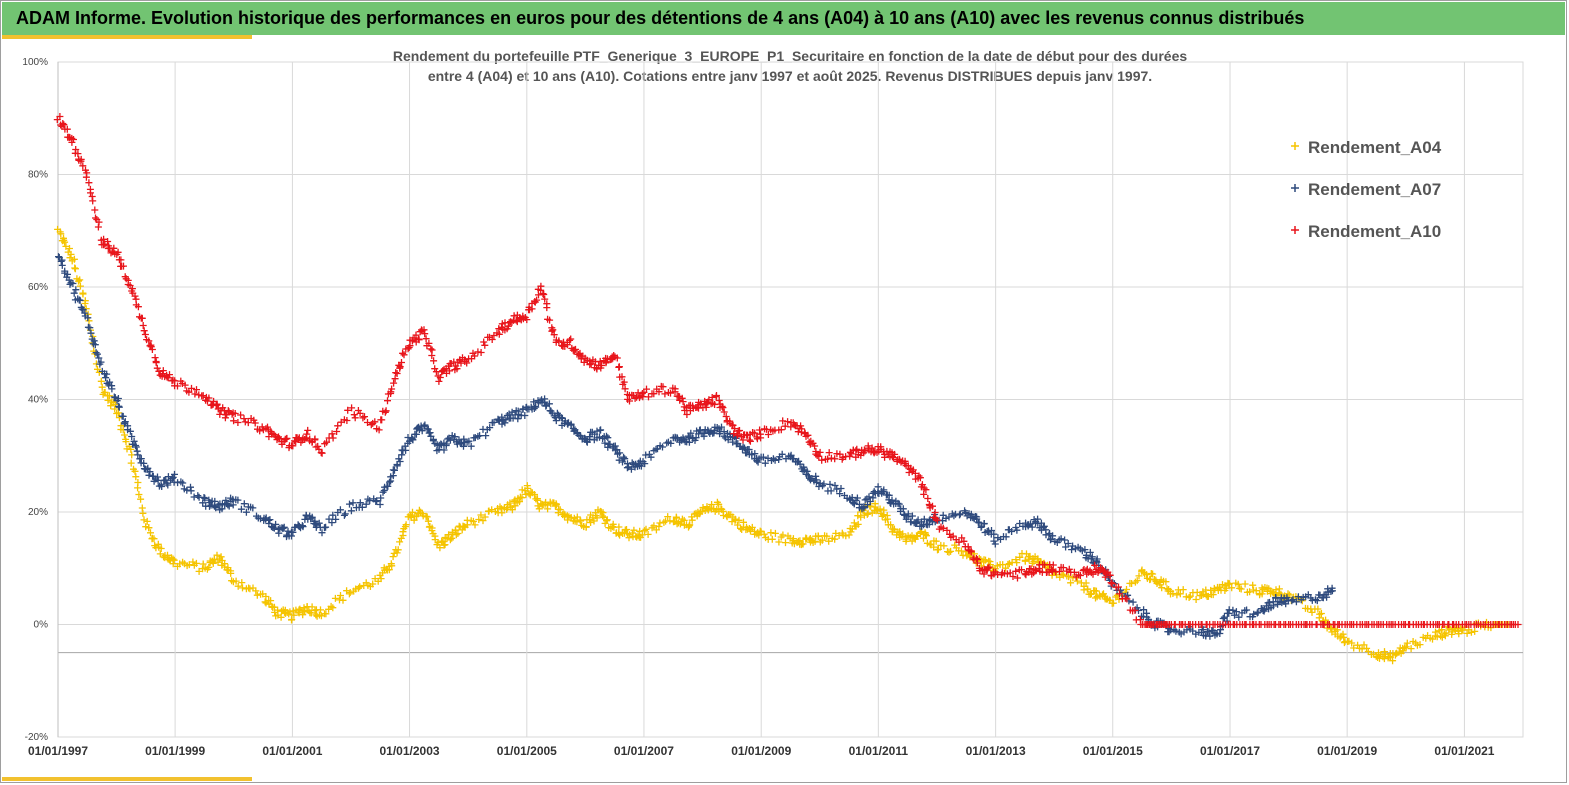 This screenshot has height=785, width=1569. I want to click on legend-label-Rendement_A07: Rendement_A07, so click(1374, 189).